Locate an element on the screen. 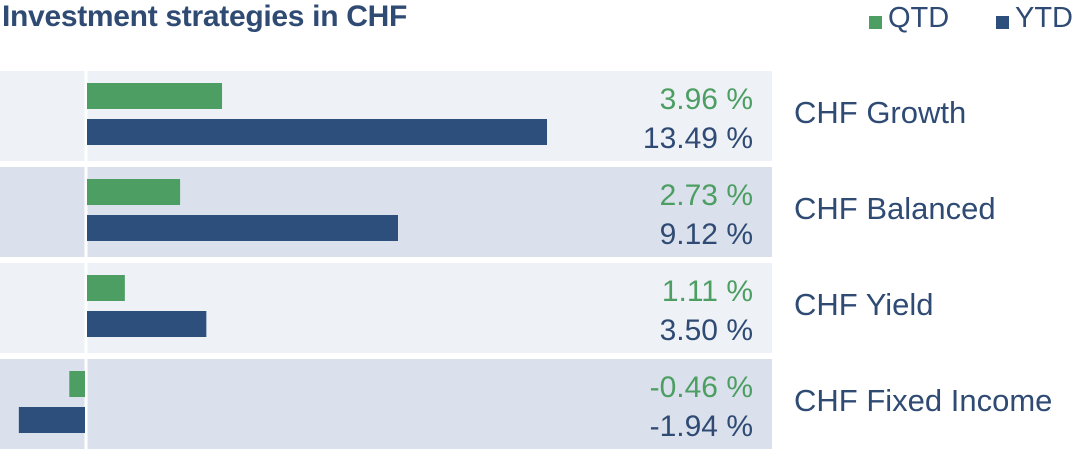  legend-swatch-ytd is located at coordinates (1002, 22).